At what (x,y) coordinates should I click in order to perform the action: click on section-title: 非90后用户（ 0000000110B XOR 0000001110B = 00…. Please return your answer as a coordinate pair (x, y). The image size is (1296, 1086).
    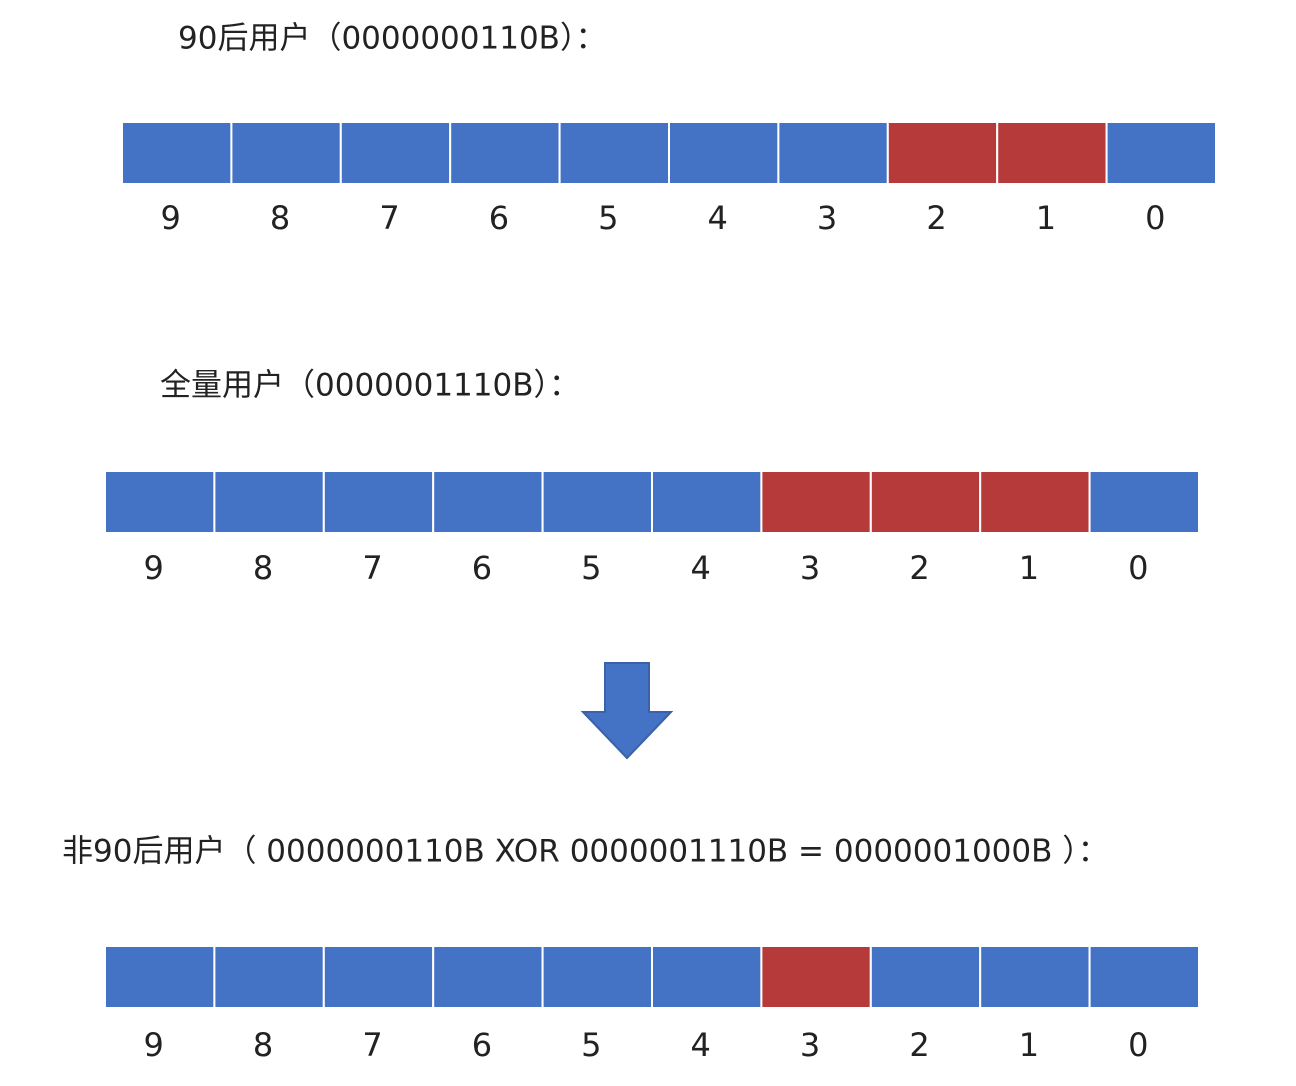
    Looking at the image, I should click on (585, 852).